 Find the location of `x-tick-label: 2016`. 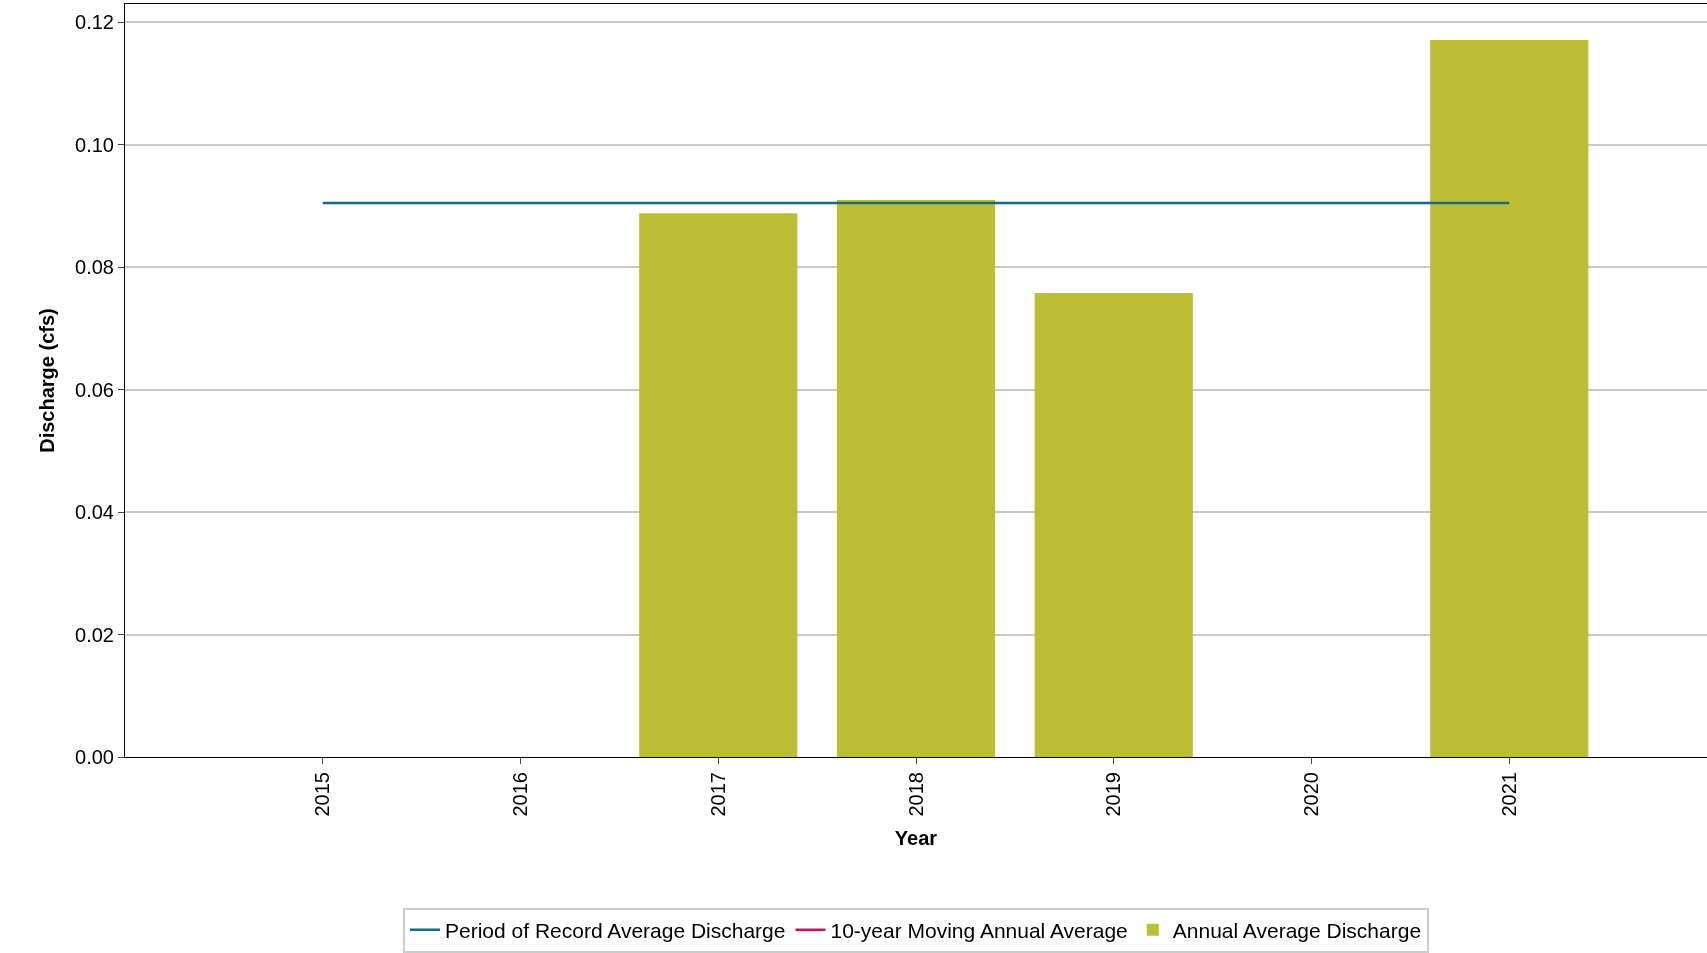

x-tick-label: 2016 is located at coordinates (520, 794).